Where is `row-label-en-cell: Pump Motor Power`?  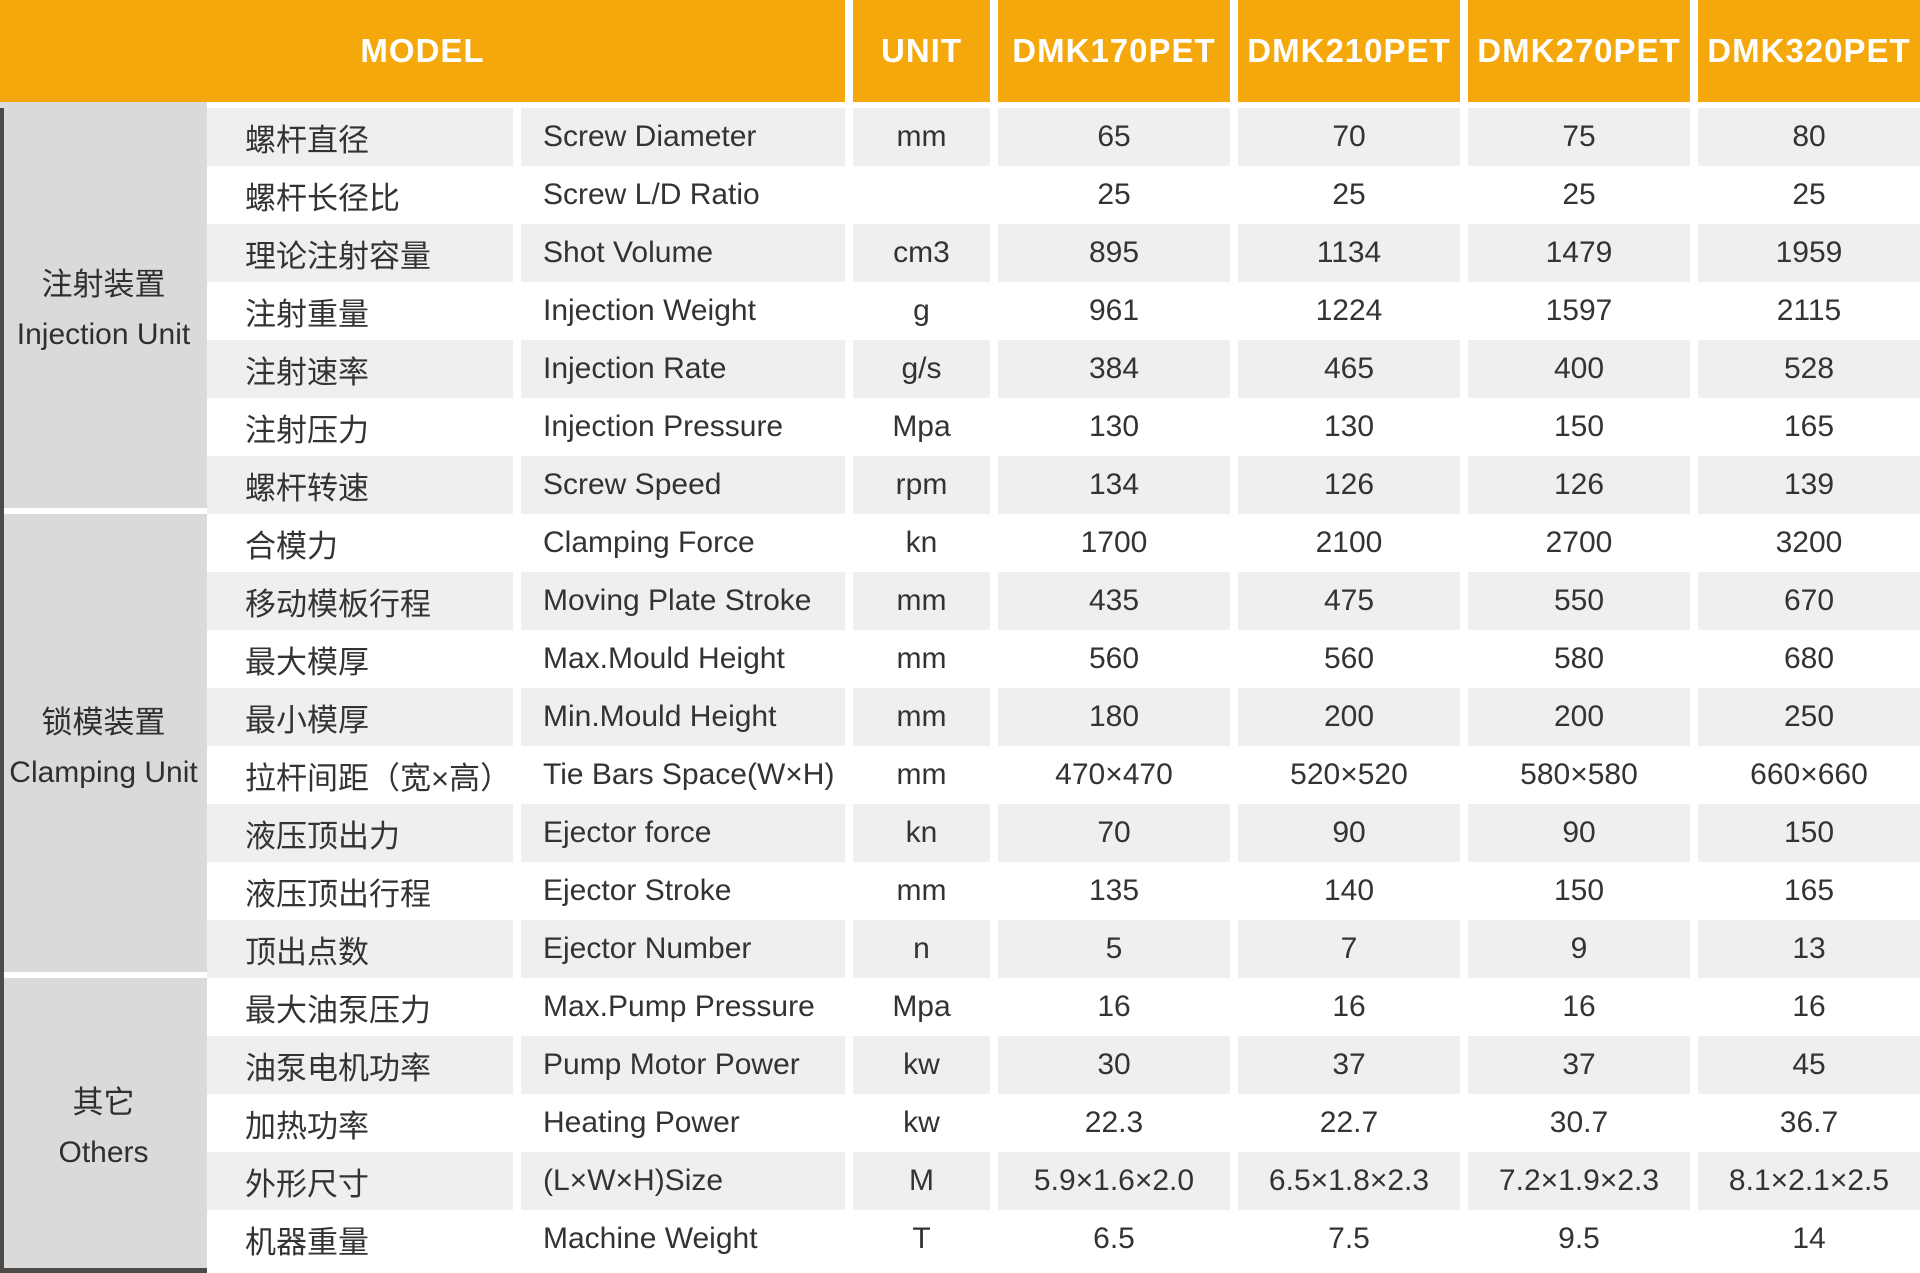
row-label-en-cell: Pump Motor Power is located at coordinates (683, 1065).